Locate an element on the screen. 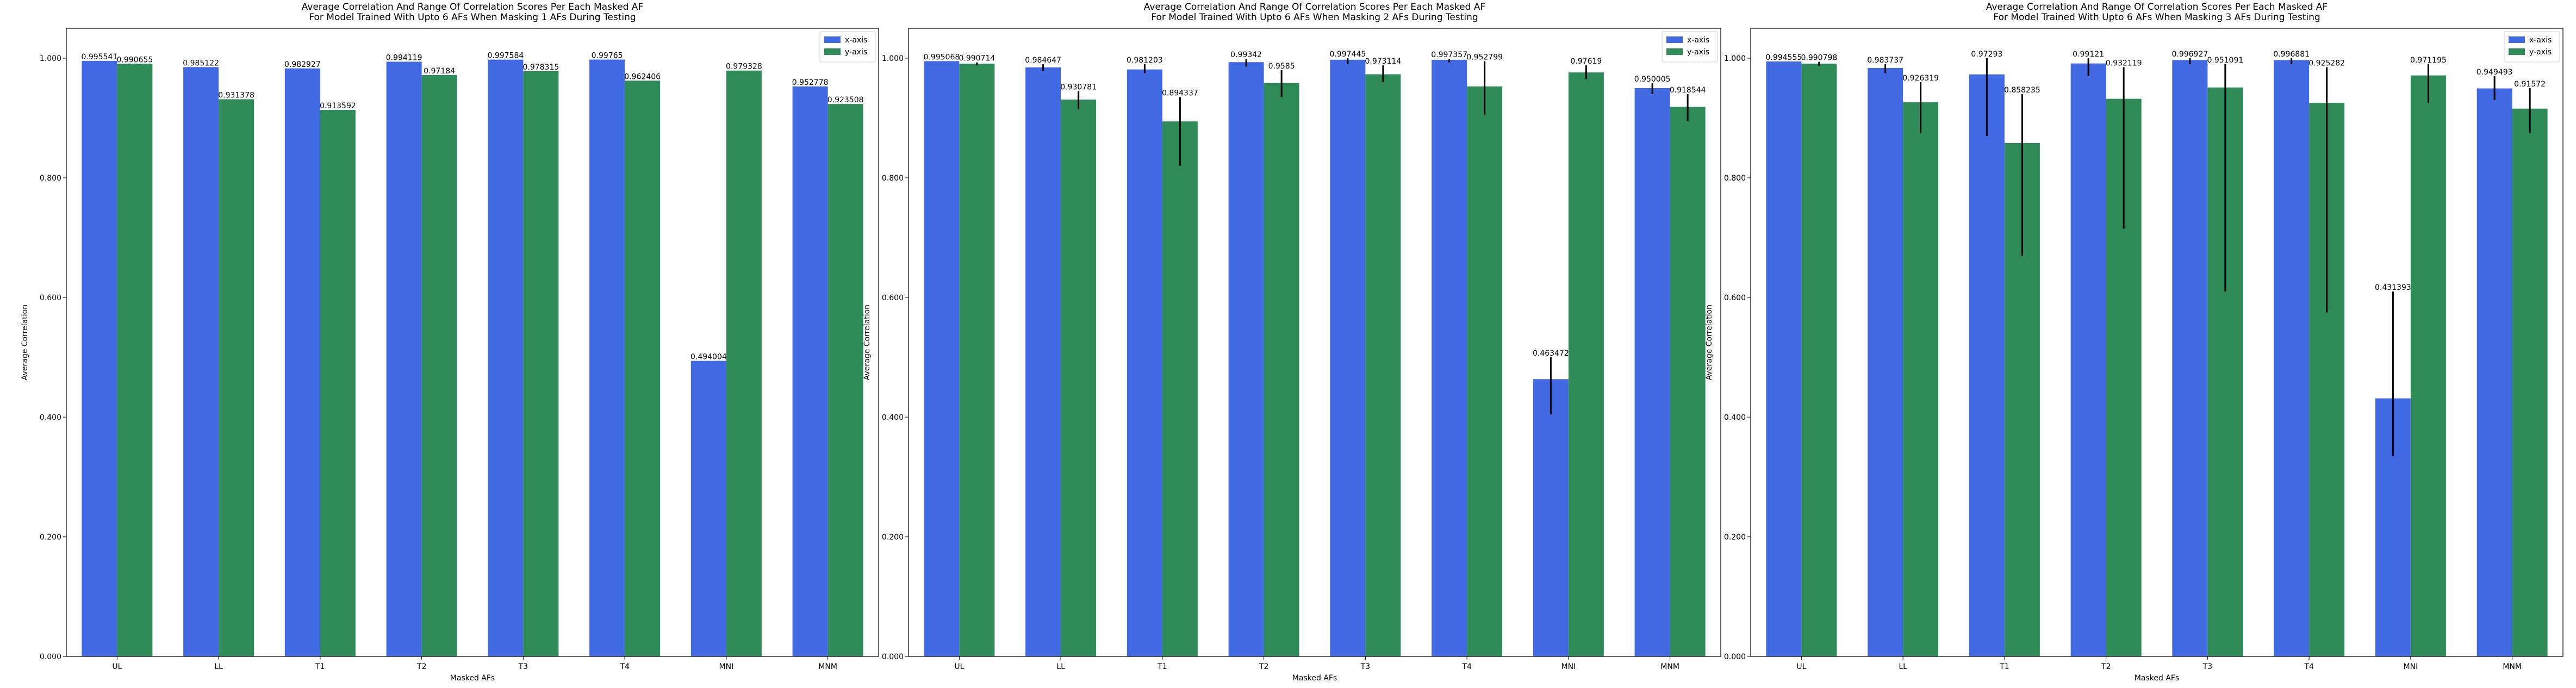 The width and height of the screenshot is (2576, 688). bar-x-axis-T4 is located at coordinates (1449, 357).